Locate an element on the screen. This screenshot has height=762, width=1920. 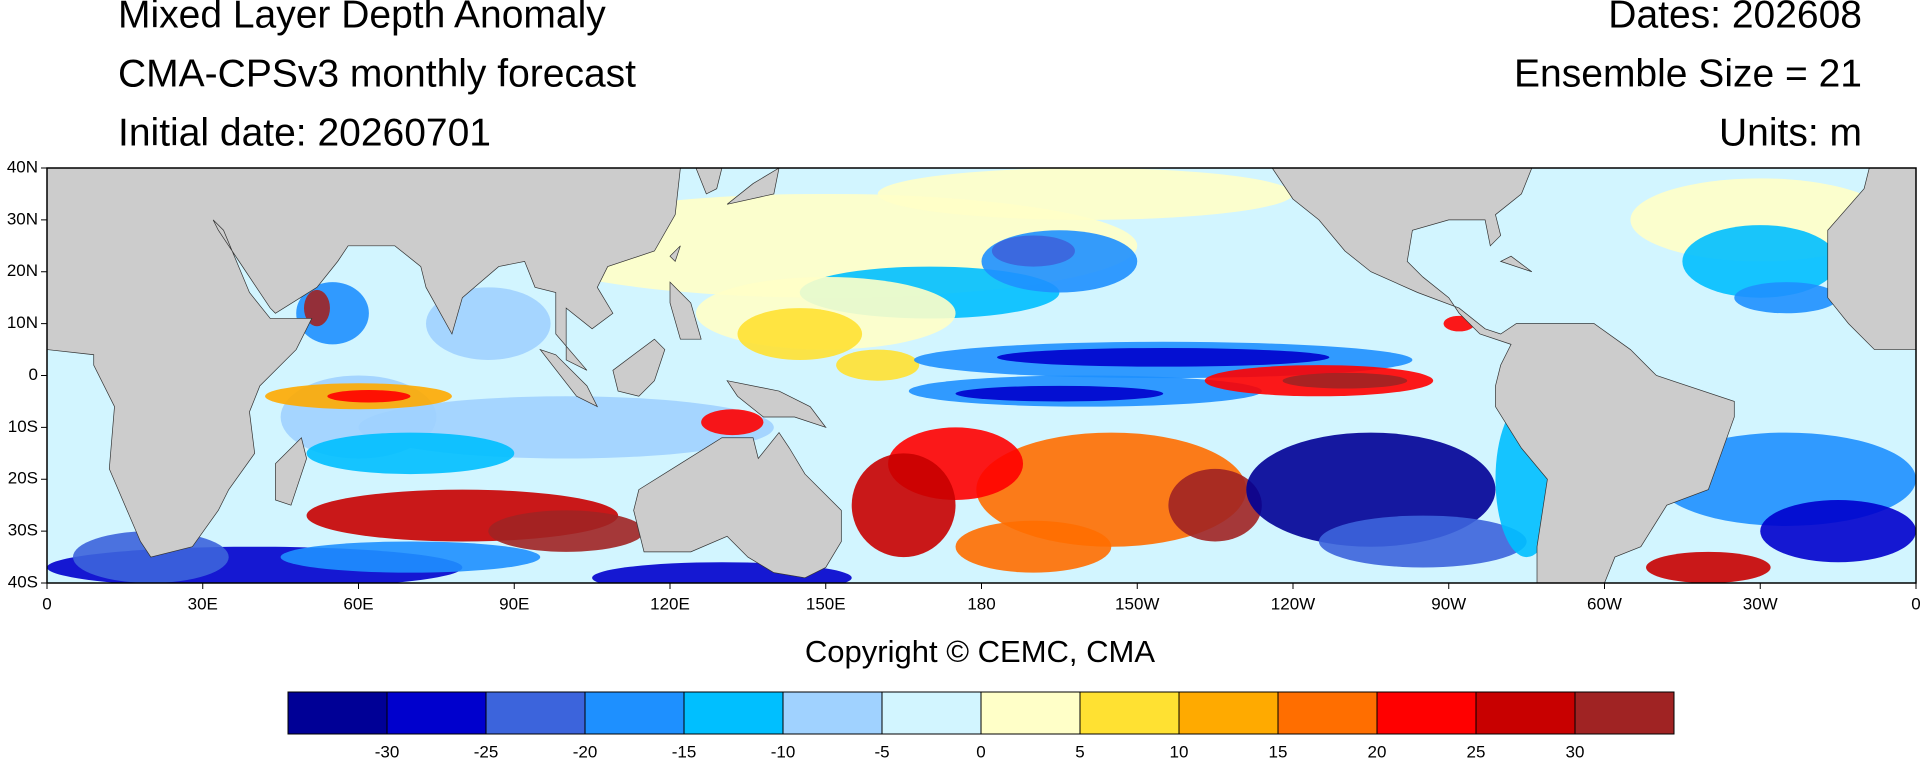
lon-label: 30W is located at coordinates (1760, 603).